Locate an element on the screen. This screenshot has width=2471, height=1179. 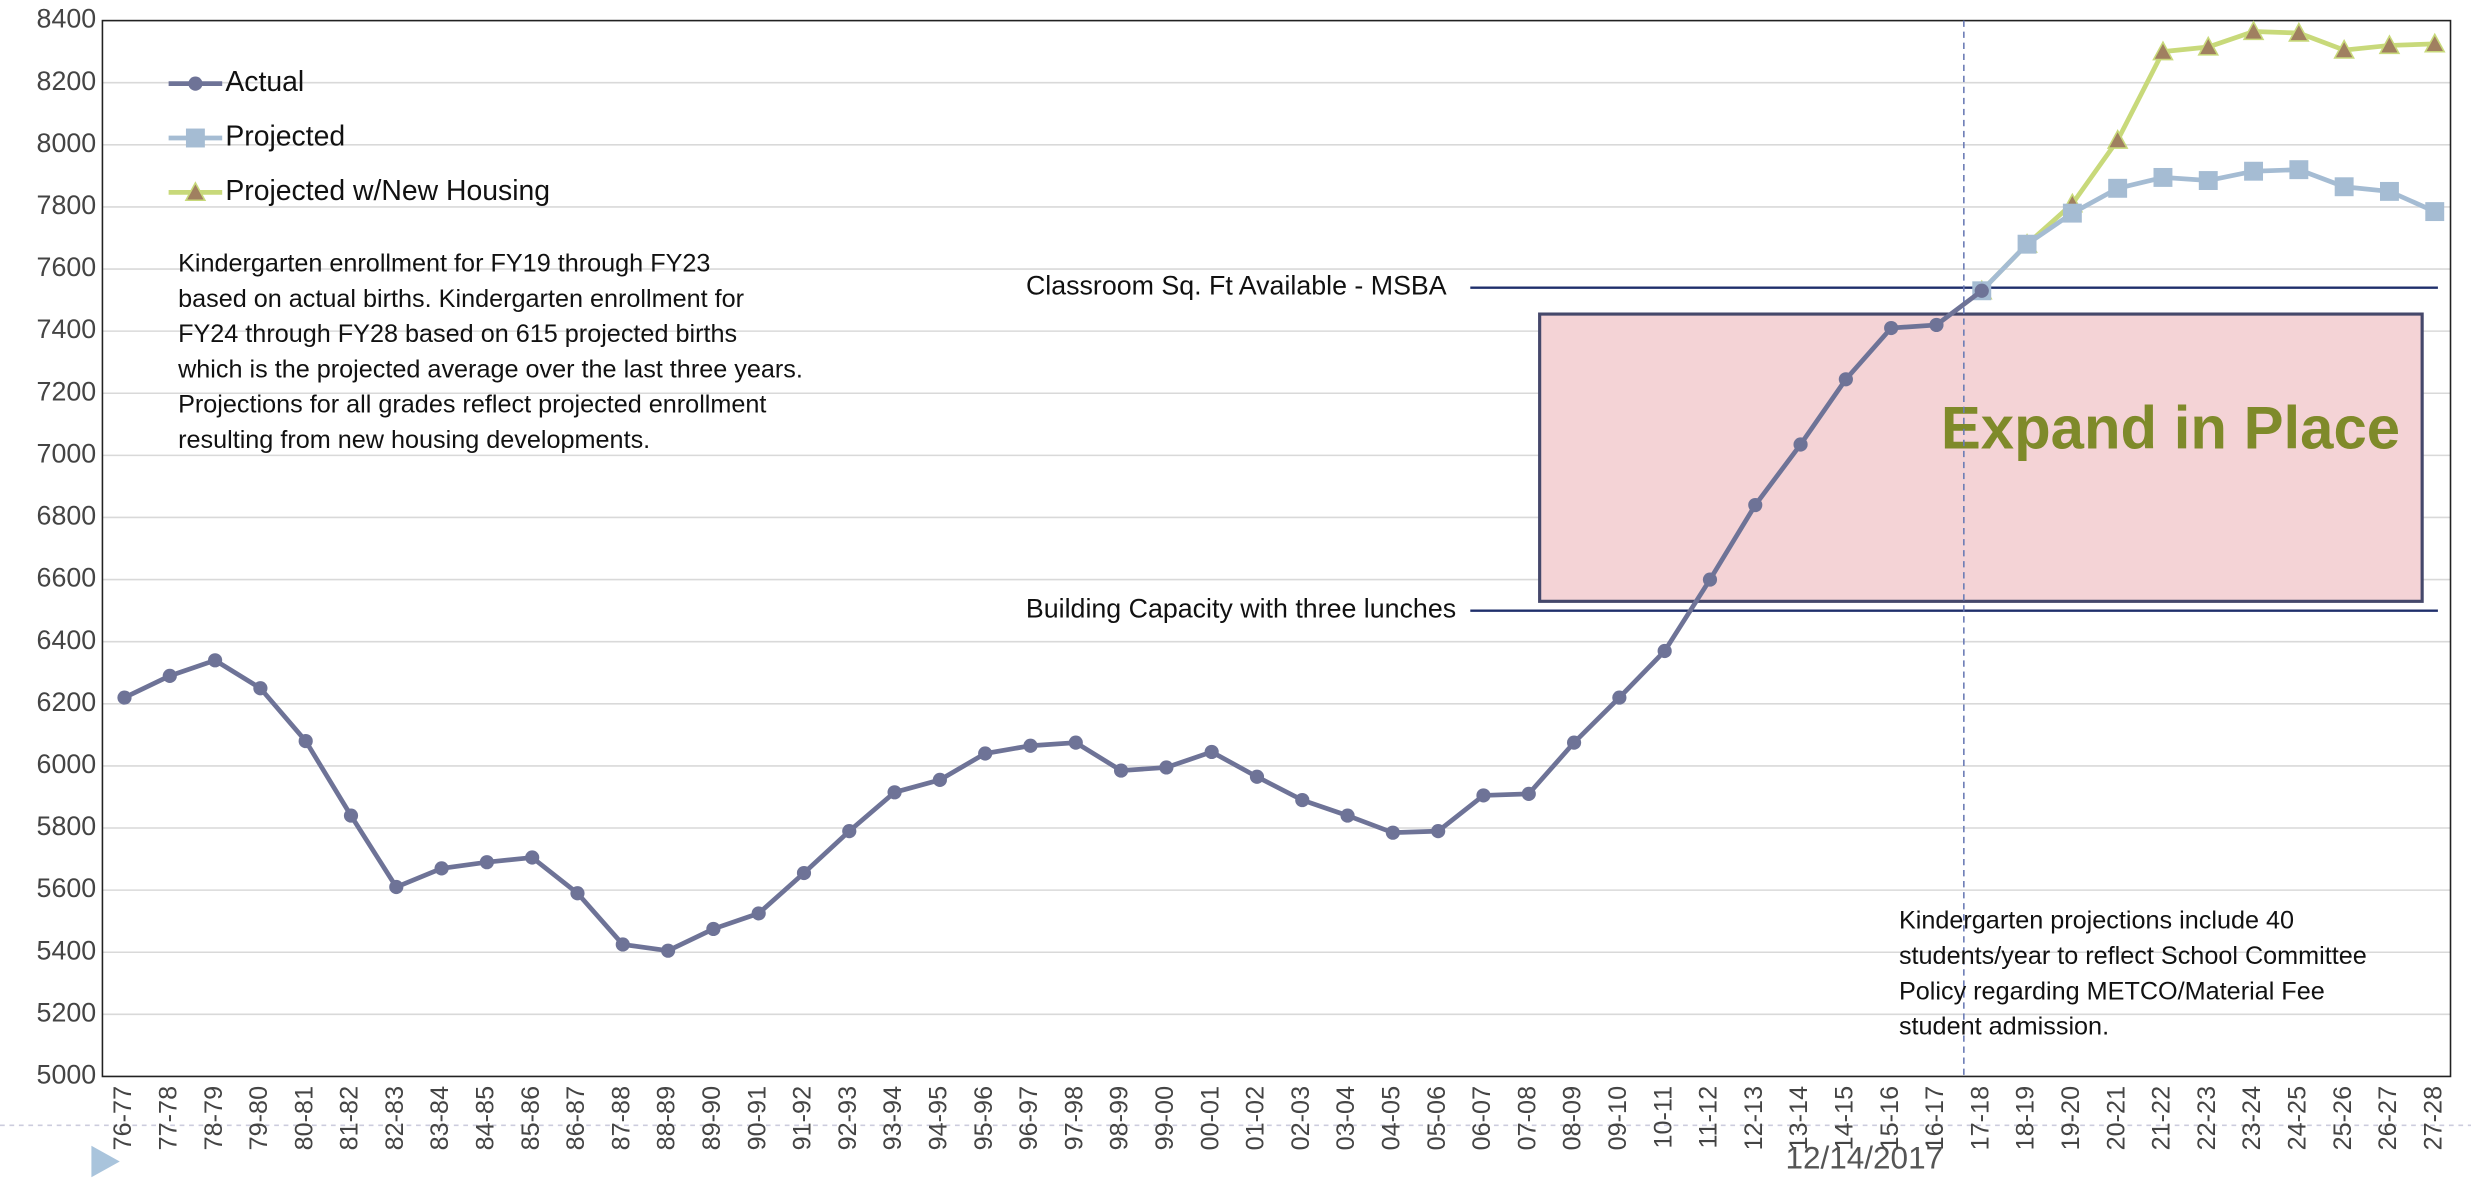
y-tick-label: 5400 is located at coordinates (67, 950).